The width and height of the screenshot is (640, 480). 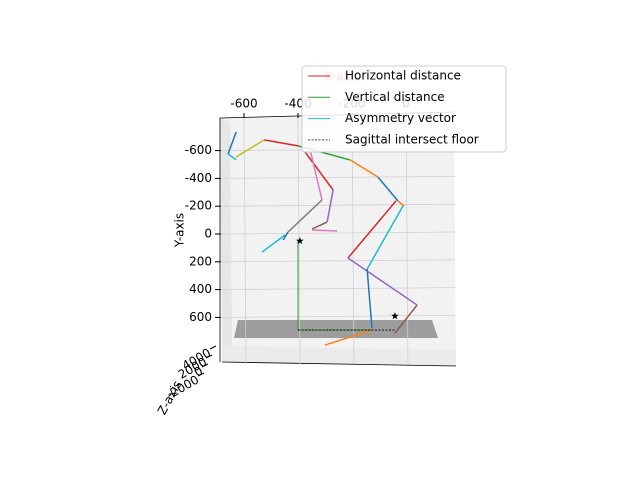 I want to click on legend-label: Vertical distance, so click(x=395, y=97).